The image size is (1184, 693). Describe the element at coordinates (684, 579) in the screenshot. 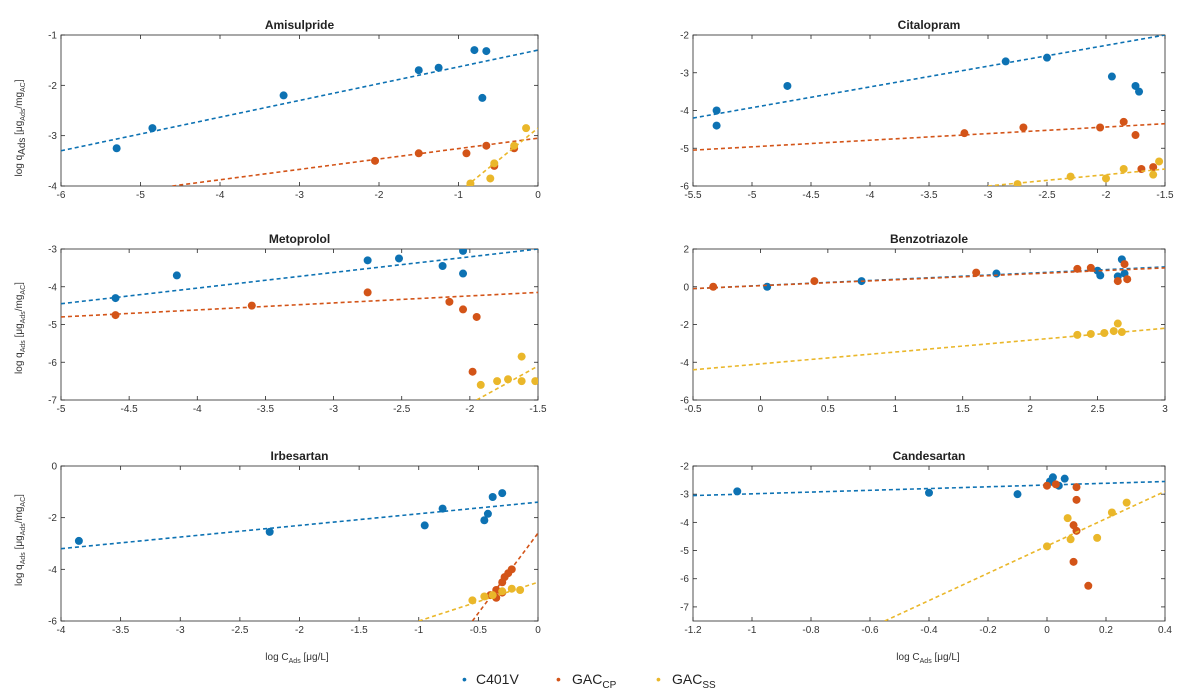

I see `y-tick-label: -6` at that location.